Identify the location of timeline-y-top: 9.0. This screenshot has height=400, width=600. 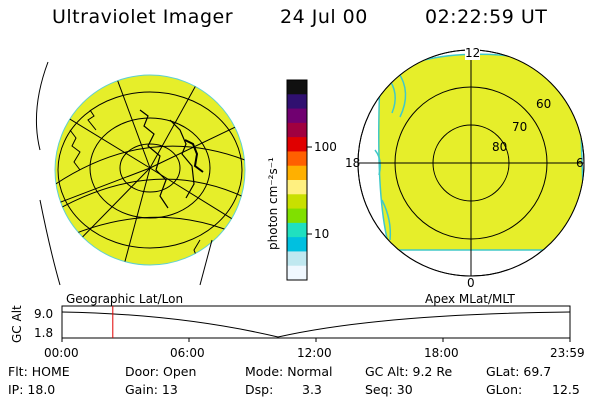
(44, 314).